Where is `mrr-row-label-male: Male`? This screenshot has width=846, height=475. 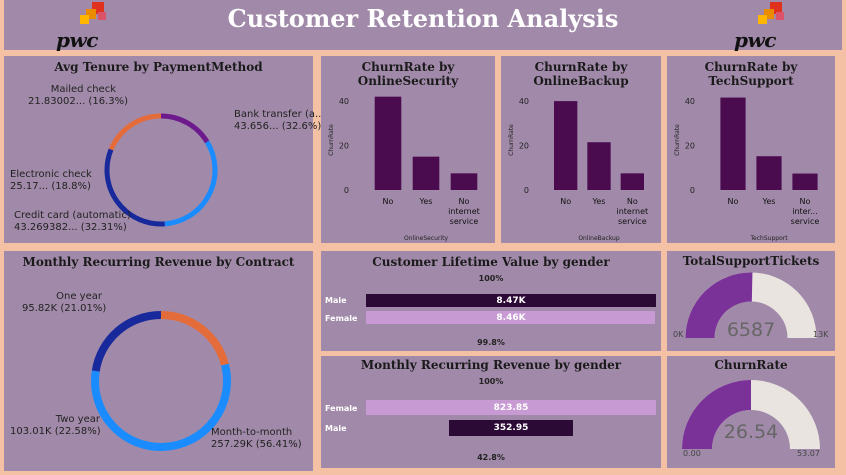
mrr-row-label-male: Male is located at coordinates (336, 428).